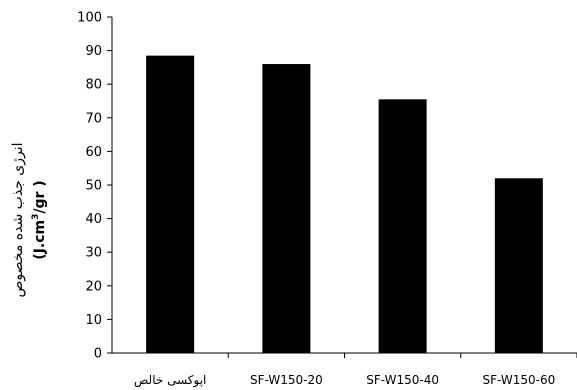 Image resolution: width=577 pixels, height=390 pixels. What do you see at coordinates (93, 320) in the screenshot?
I see `y-tick-label: 10` at bounding box center [93, 320].